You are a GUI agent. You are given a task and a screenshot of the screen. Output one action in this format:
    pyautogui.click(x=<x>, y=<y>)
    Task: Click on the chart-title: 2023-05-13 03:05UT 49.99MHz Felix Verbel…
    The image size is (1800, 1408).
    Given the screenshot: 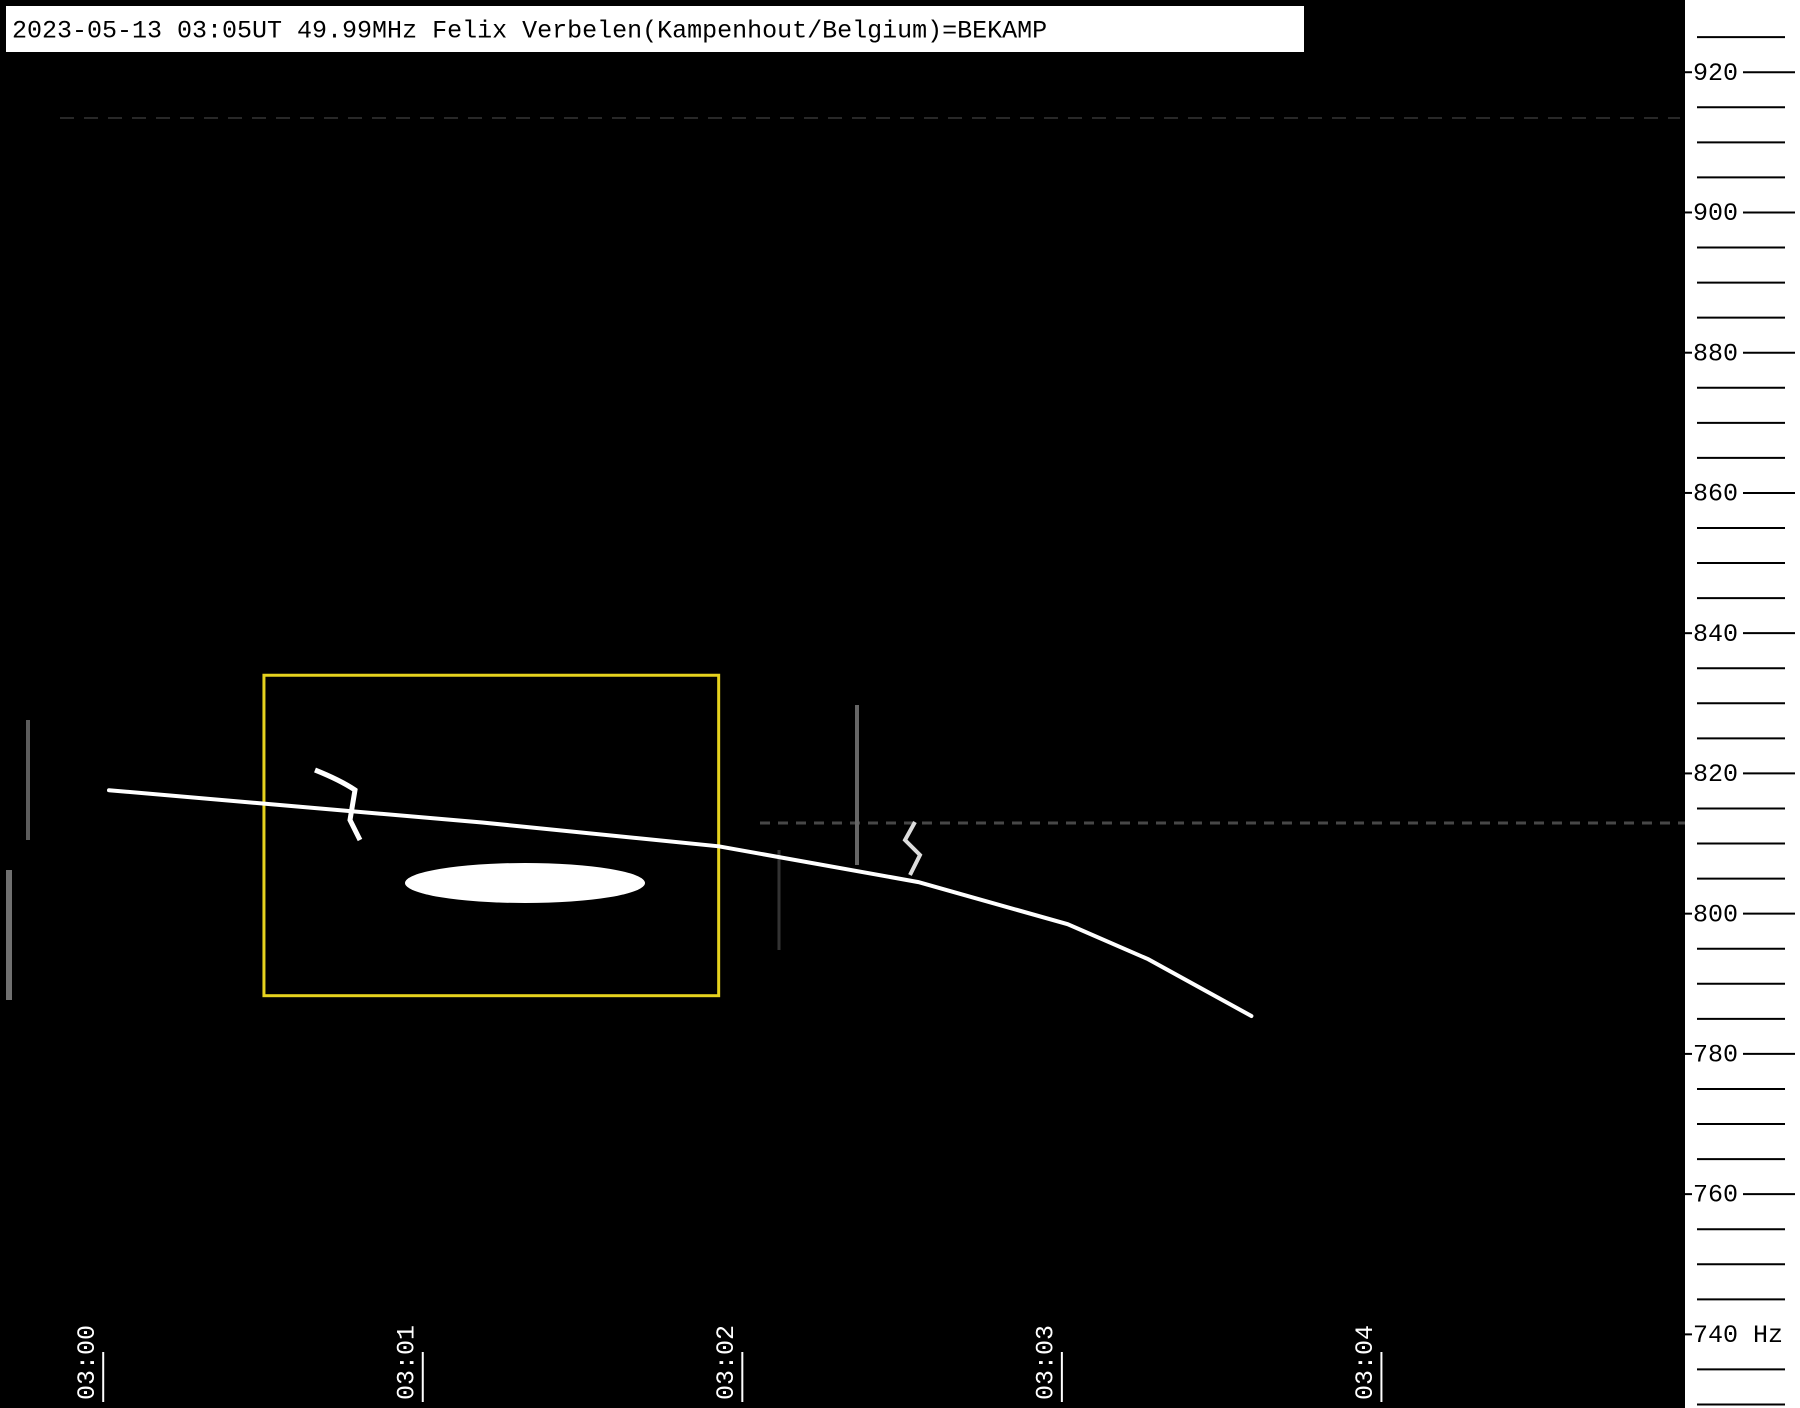 What is the action you would take?
    pyautogui.click(x=529, y=31)
    